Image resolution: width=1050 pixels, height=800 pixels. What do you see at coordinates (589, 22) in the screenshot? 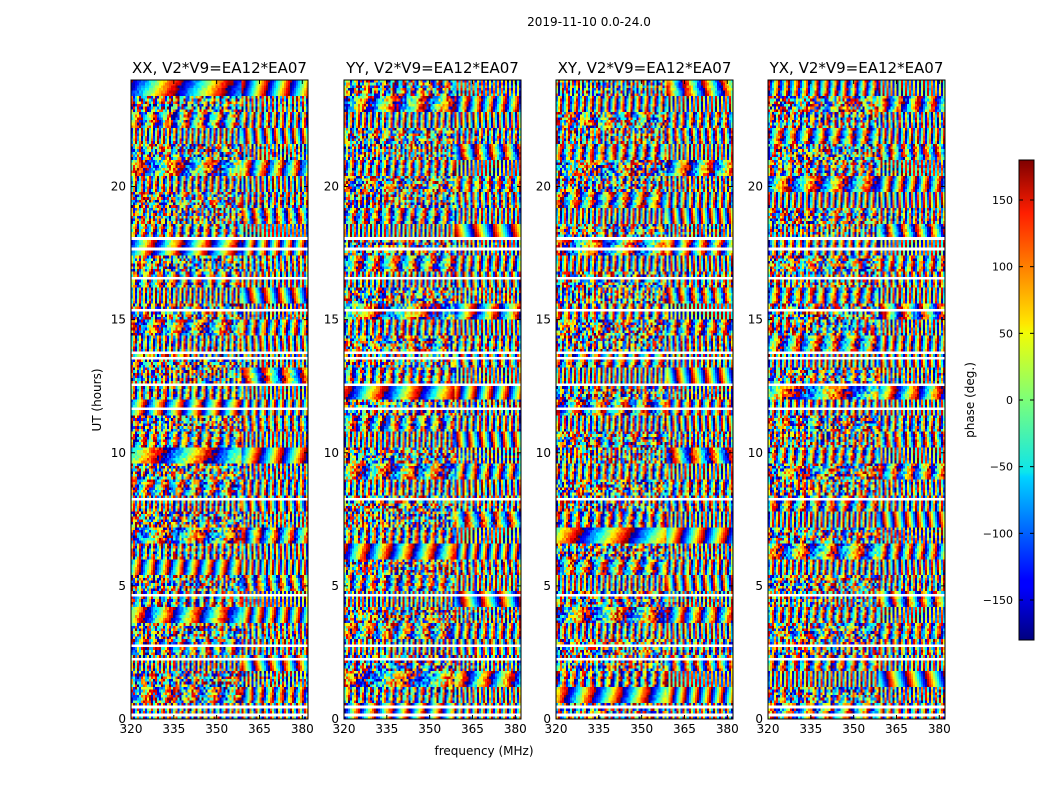
I see `figure-suptitle: 2019-11-10 0.0-24.0` at bounding box center [589, 22].